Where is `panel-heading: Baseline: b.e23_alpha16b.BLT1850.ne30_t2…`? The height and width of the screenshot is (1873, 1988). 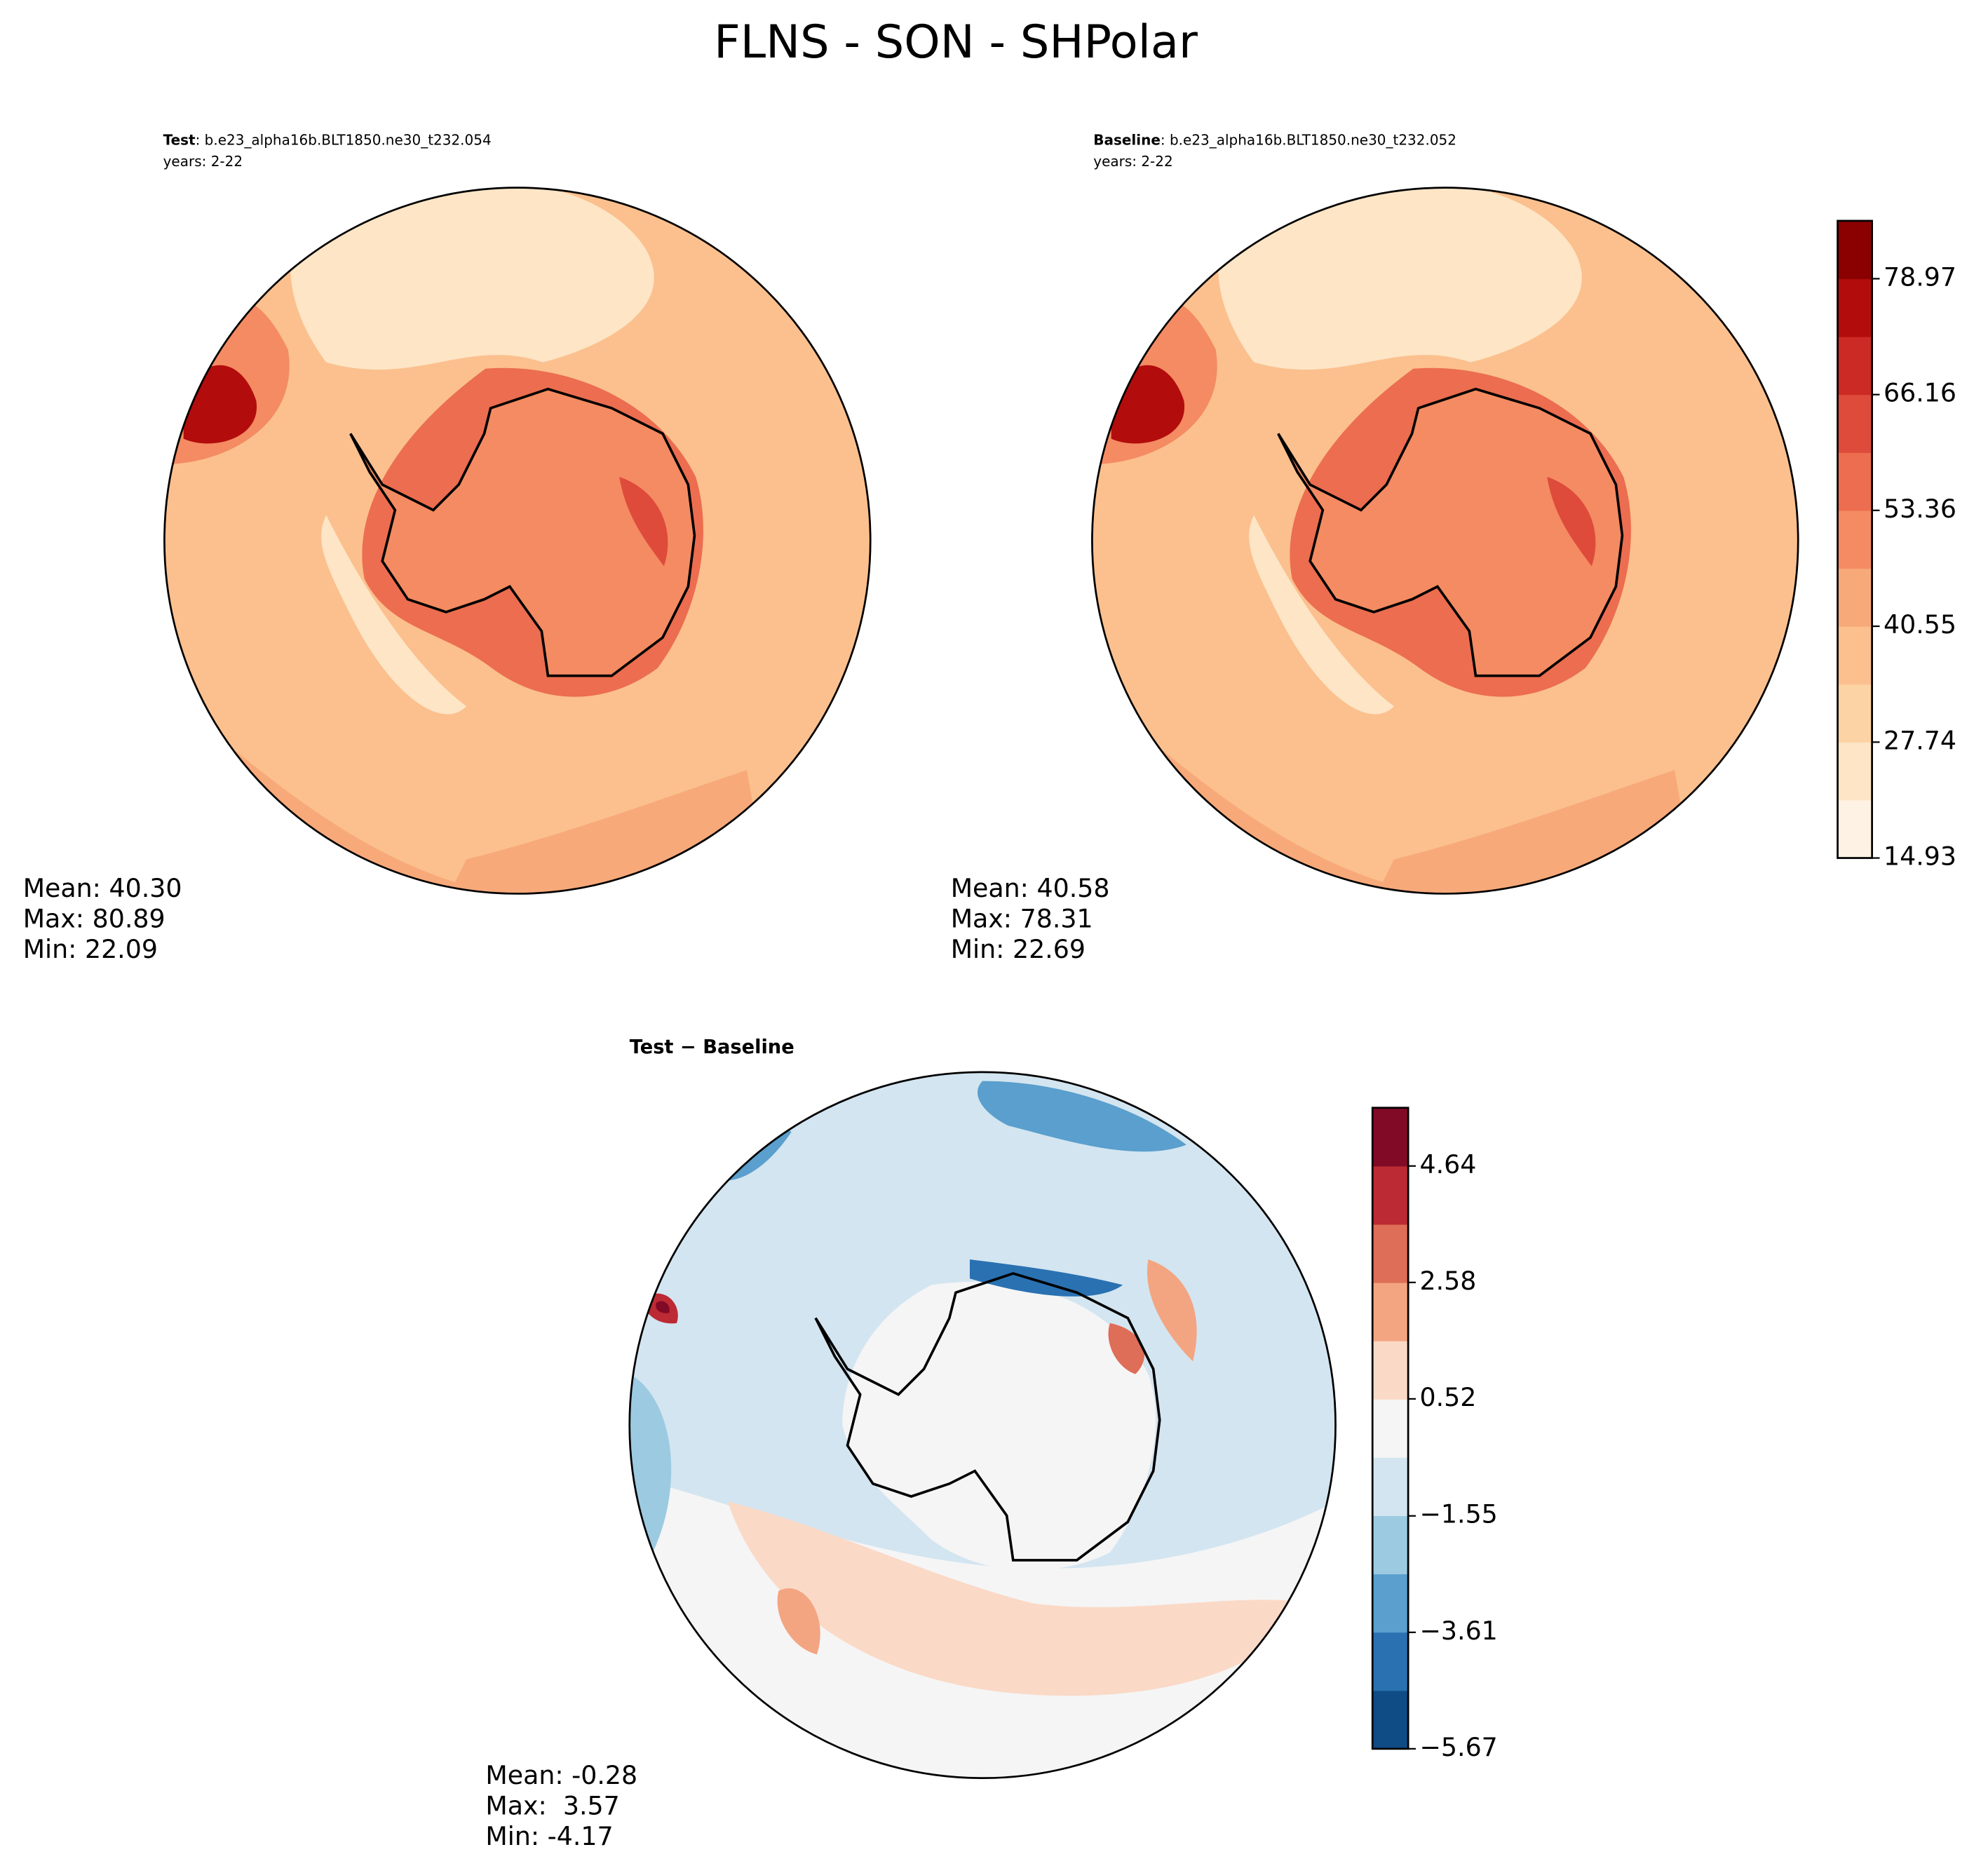
panel-heading: Baseline: b.e23_alpha16b.BLT1850.ne30_t2… is located at coordinates (1274, 139).